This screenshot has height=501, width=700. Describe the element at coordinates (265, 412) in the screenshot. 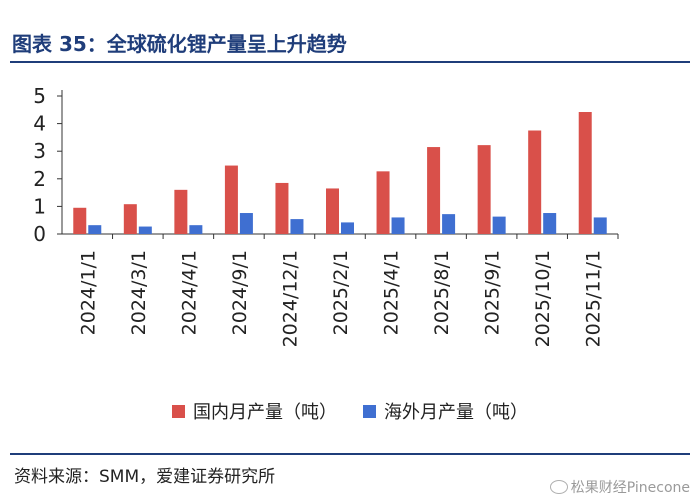

I see `legend-label-domestic: 国内月产量（吨）` at that location.